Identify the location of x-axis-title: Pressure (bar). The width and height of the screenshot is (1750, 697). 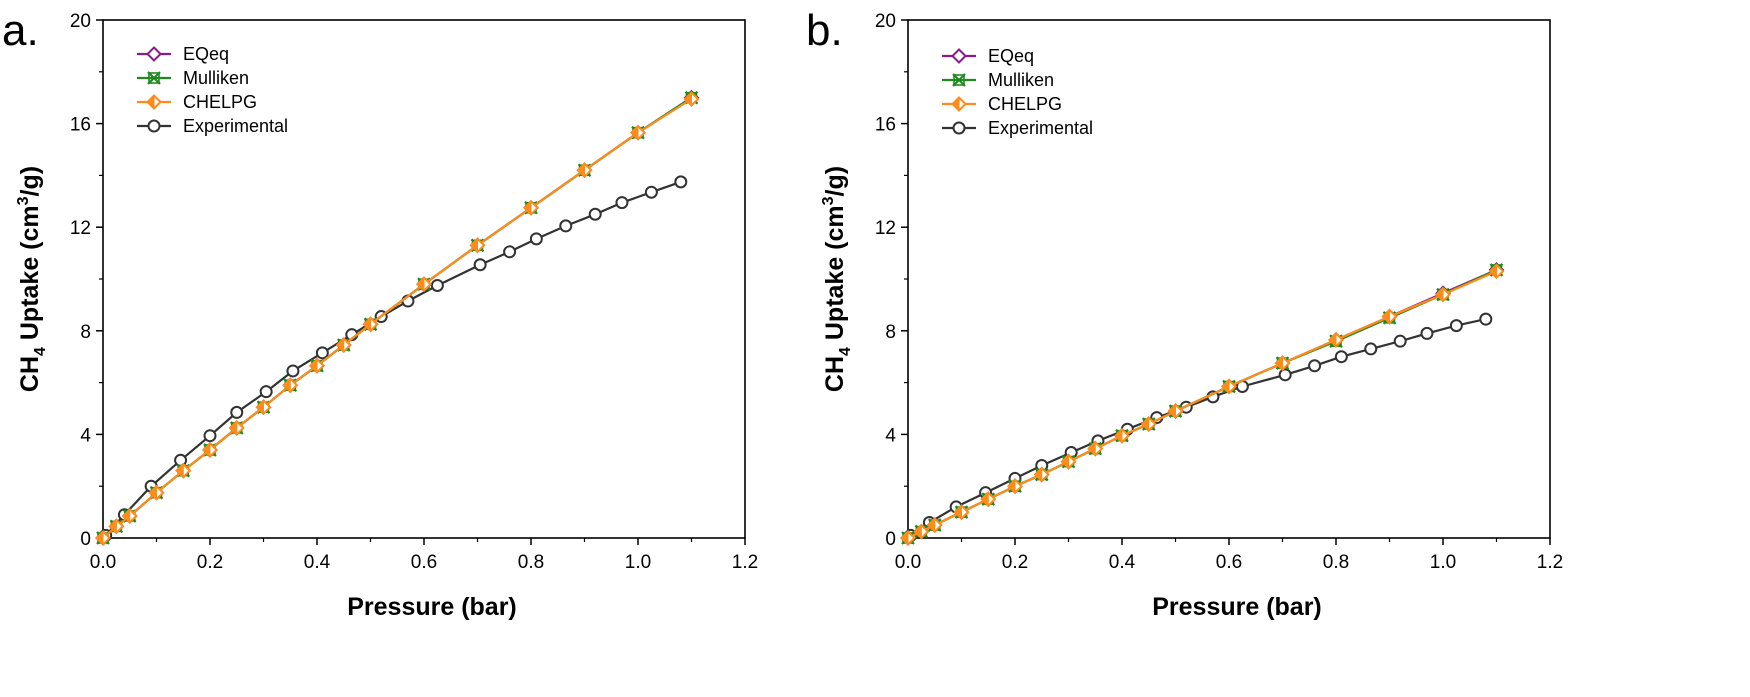
(432, 607).